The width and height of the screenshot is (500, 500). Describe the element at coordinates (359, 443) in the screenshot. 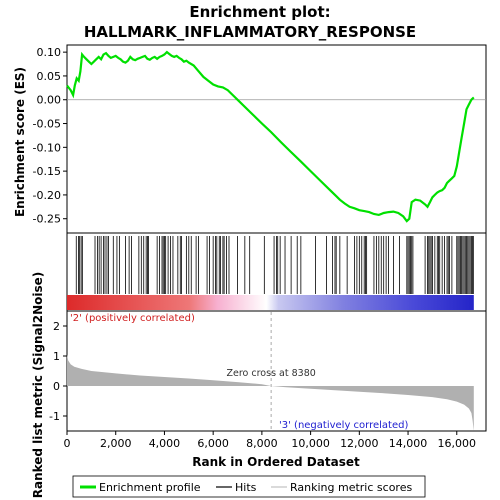

I see `rank-x-tick-label: 12,000` at that location.